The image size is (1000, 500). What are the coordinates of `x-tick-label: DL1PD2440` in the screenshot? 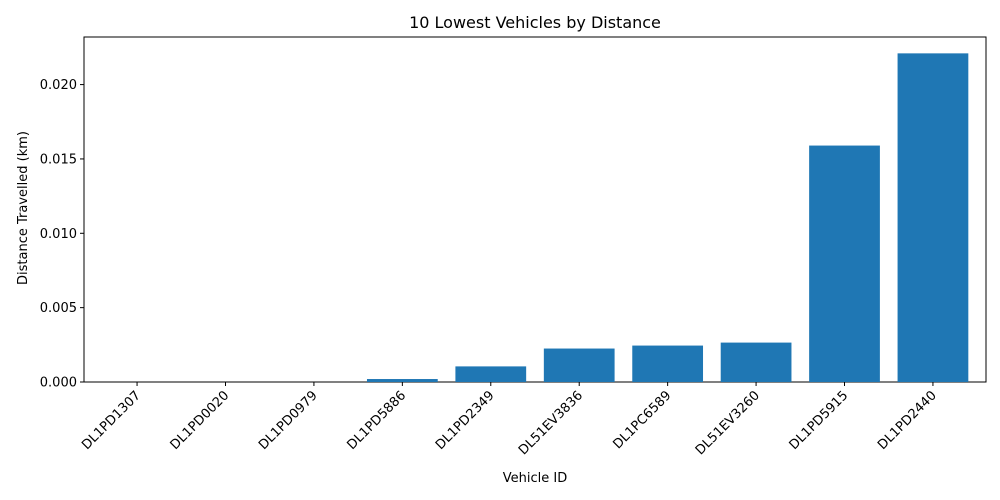 It's located at (907, 420).